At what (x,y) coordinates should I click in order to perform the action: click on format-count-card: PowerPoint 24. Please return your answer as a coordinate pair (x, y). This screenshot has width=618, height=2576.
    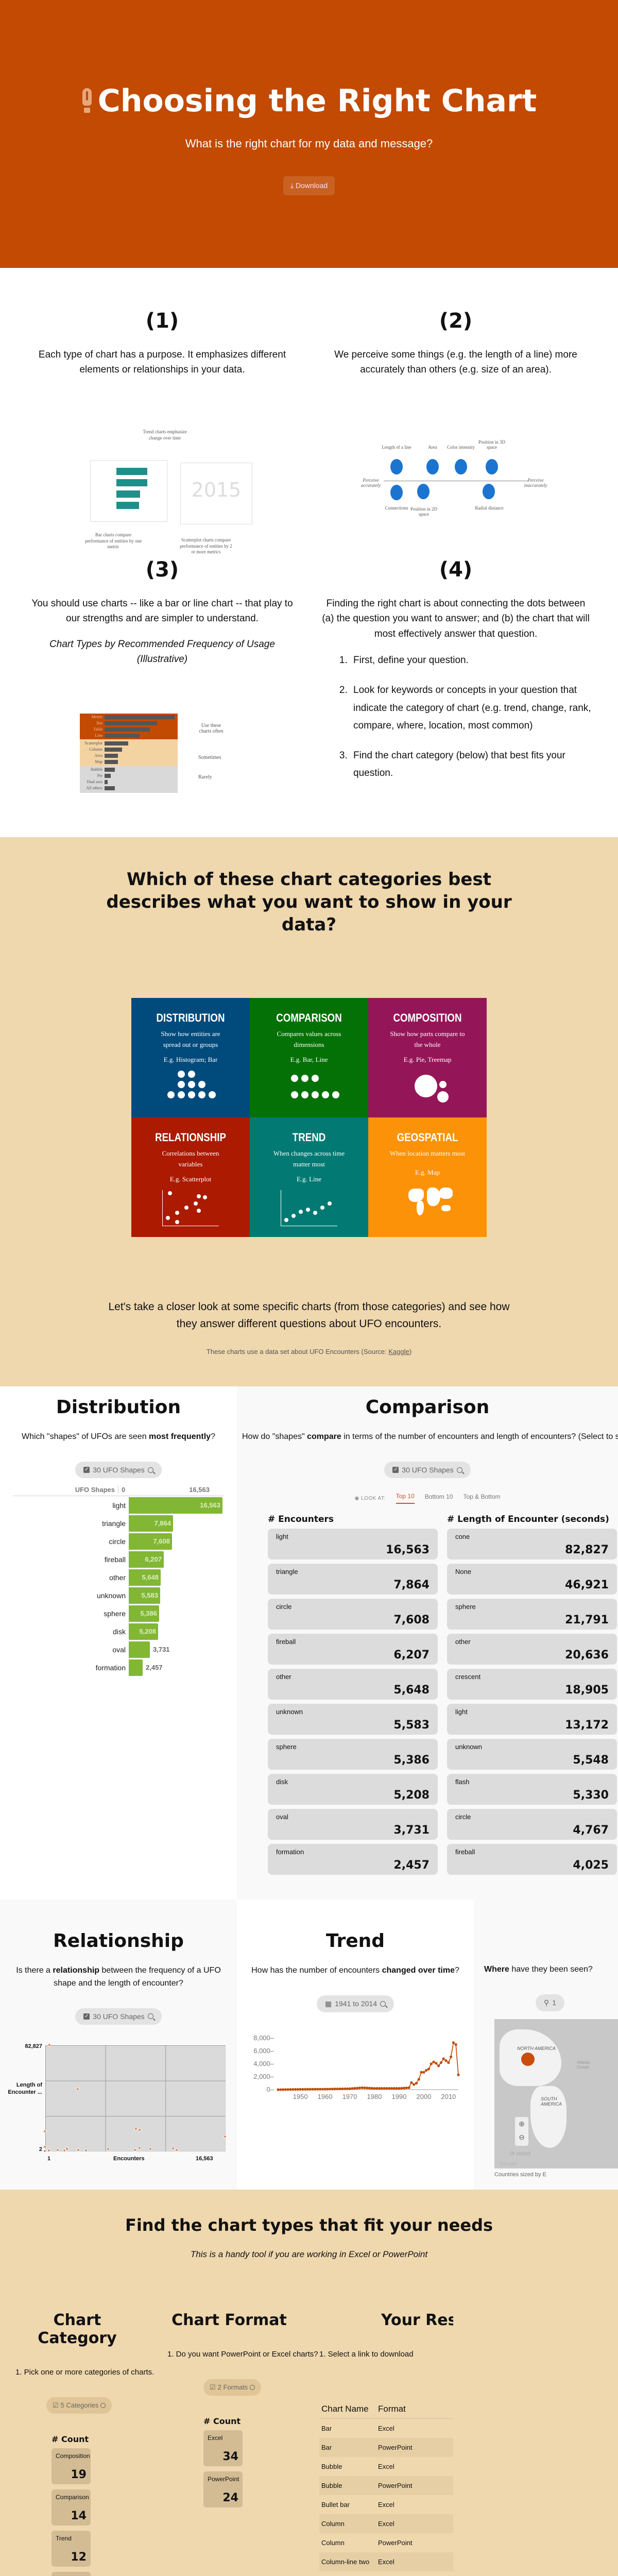
    Looking at the image, I should click on (223, 2489).